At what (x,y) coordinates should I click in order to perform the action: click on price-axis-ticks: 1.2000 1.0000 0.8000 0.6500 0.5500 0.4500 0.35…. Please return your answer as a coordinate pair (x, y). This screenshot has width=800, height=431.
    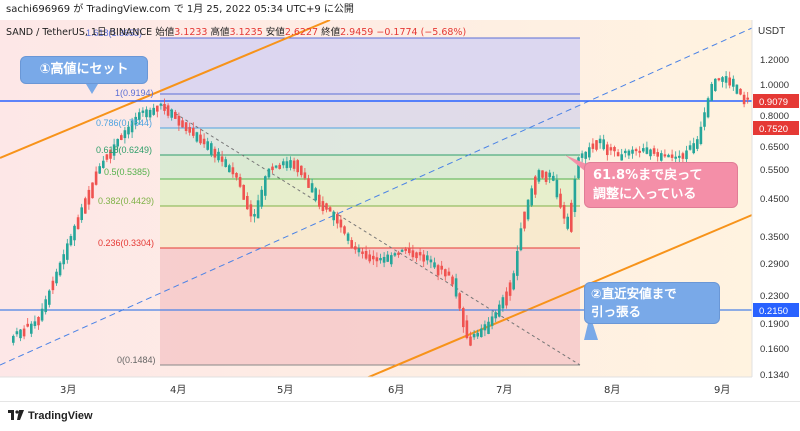
    Looking at the image, I should click on (774, 218).